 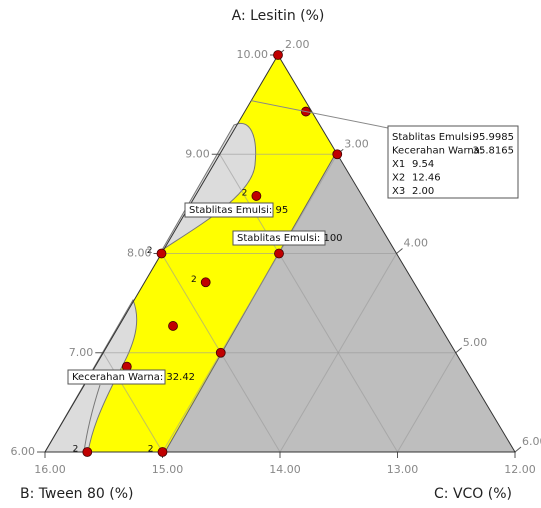 I want to click on flag-value: 35.8165, so click(x=493, y=151).